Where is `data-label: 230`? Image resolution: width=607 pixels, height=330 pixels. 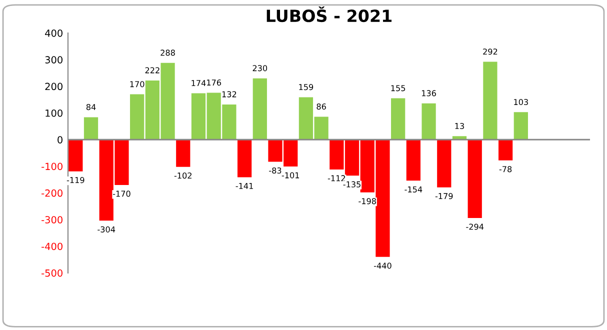 data-label: 230 is located at coordinates (260, 68).